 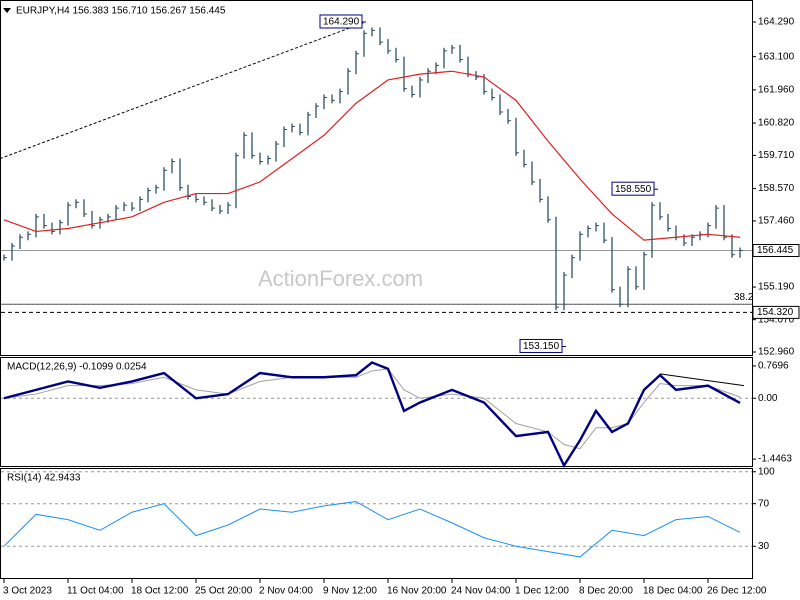 I want to click on y-tick-label: 158.570, so click(x=776, y=188).